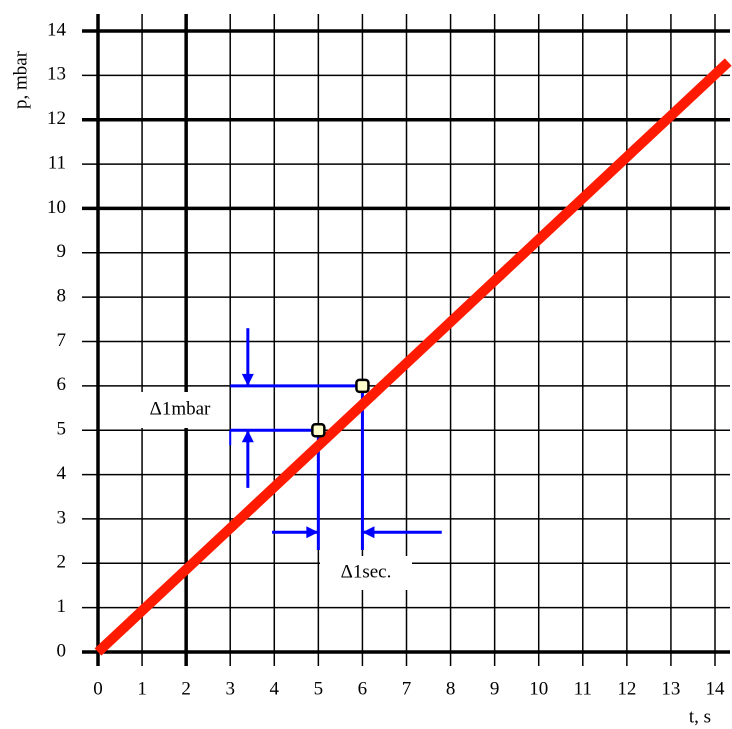 This screenshot has width=732, height=729. Describe the element at coordinates (57, 162) in the screenshot. I see `y-tick-label: 11` at that location.